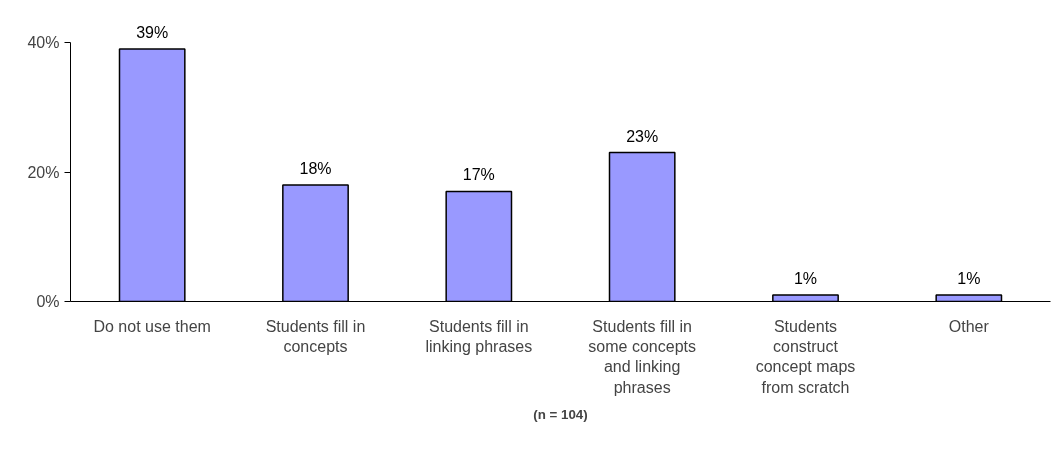 The height and width of the screenshot is (451, 1058). I want to click on y-tick-label: 40%, so click(43, 43).